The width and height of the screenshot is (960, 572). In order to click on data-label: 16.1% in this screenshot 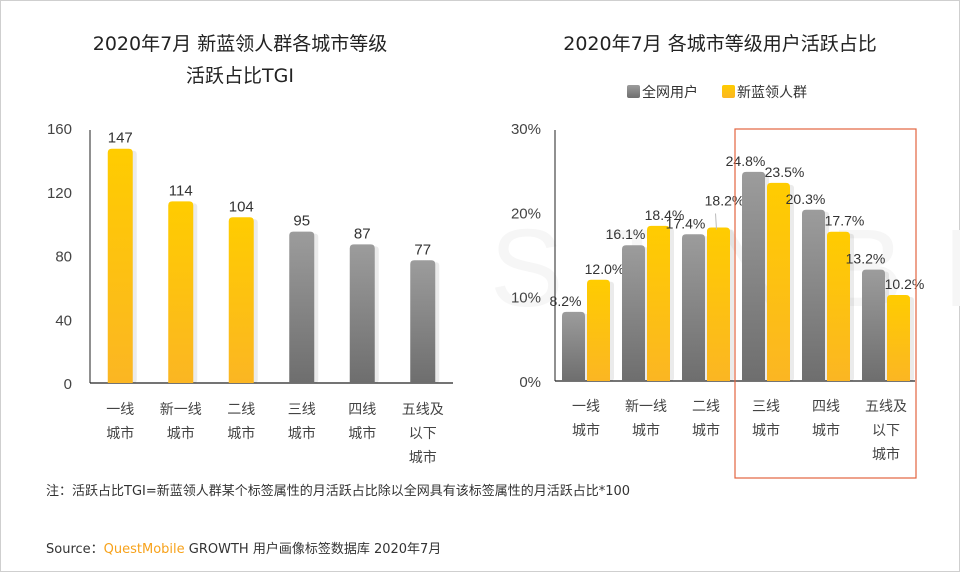, I will do `click(626, 234)`.